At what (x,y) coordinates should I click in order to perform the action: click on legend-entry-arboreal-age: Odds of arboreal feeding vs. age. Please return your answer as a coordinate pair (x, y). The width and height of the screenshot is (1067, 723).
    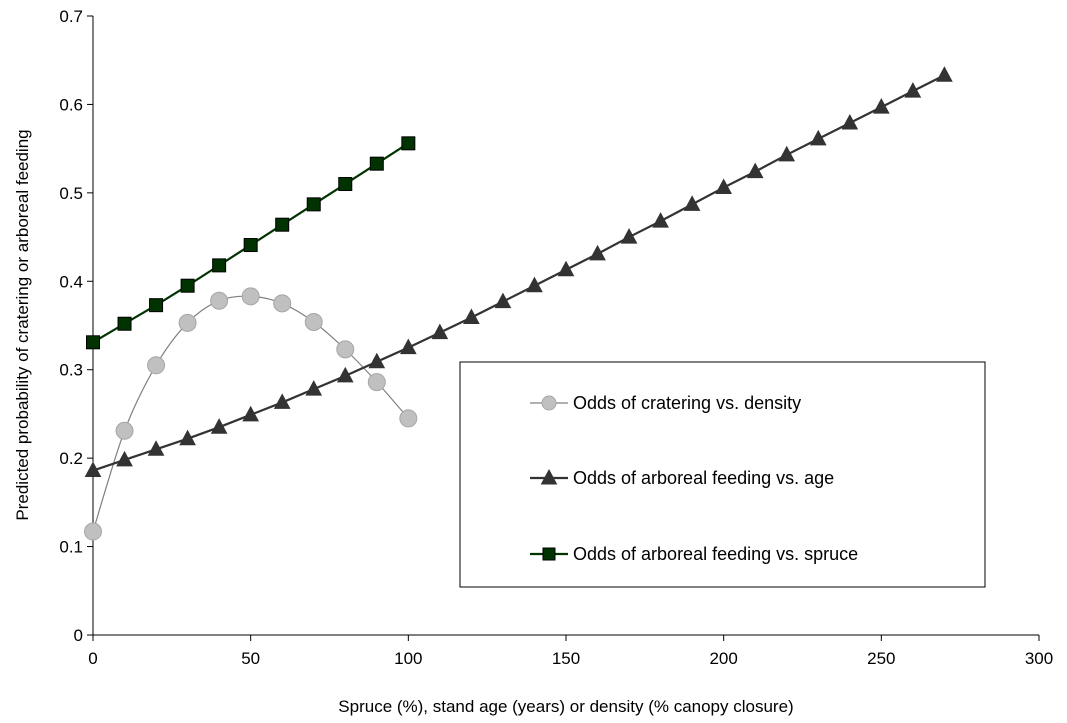
    Looking at the image, I should click on (682, 478).